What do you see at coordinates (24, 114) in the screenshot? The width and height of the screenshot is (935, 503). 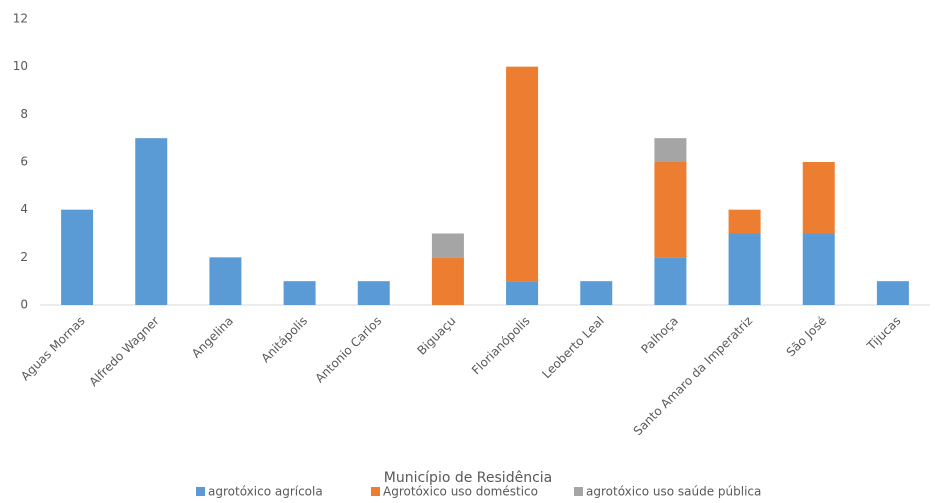 I see `y-tick-label: 8` at bounding box center [24, 114].